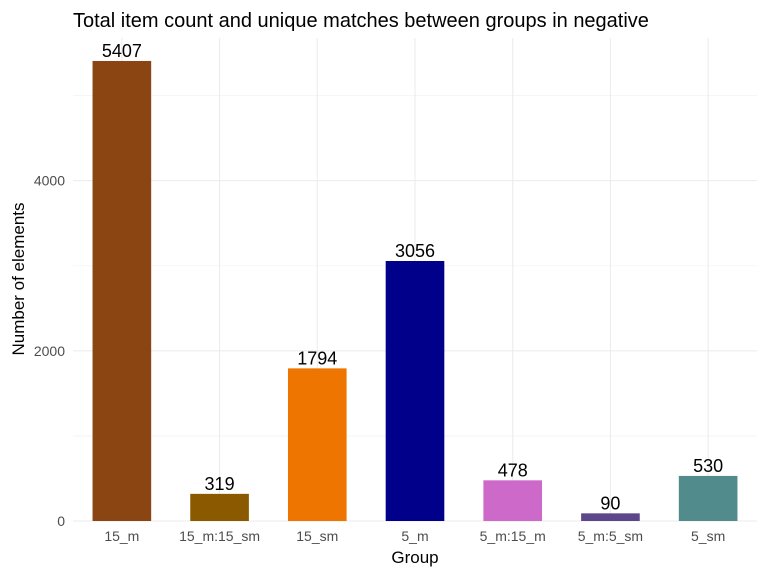 This screenshot has height=576, width=768. Describe the element at coordinates (415, 251) in the screenshot. I see `data-label-5_m: 3056` at that location.